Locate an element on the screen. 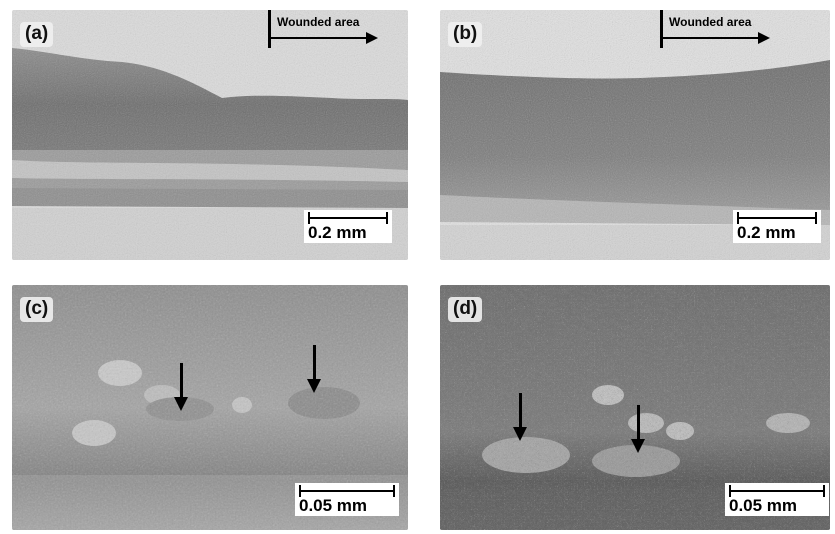 The height and width of the screenshot is (534, 835). wounded-area-marker-a: Wounded area is located at coordinates (334, 29).